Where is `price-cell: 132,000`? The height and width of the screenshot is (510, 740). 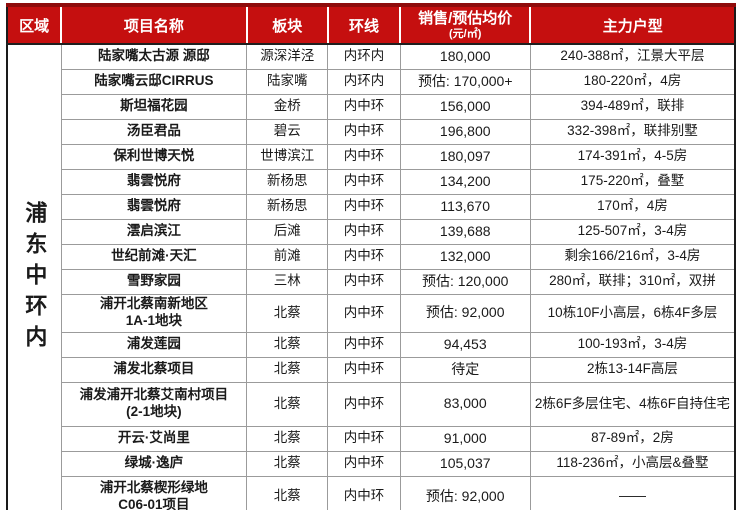 price-cell: 132,000 is located at coordinates (465, 256).